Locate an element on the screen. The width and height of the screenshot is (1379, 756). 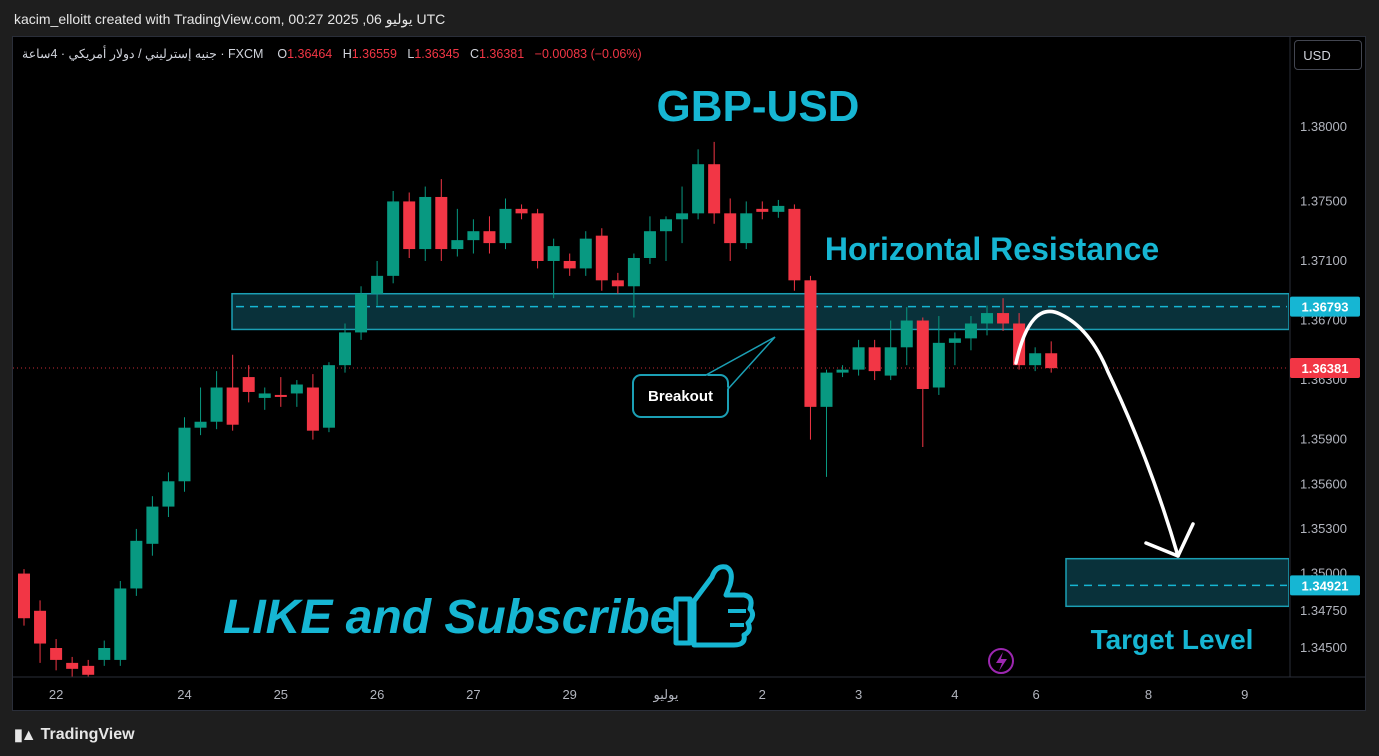
tradingview-logo-icon: ▮▲ is located at coordinates (25, 735).